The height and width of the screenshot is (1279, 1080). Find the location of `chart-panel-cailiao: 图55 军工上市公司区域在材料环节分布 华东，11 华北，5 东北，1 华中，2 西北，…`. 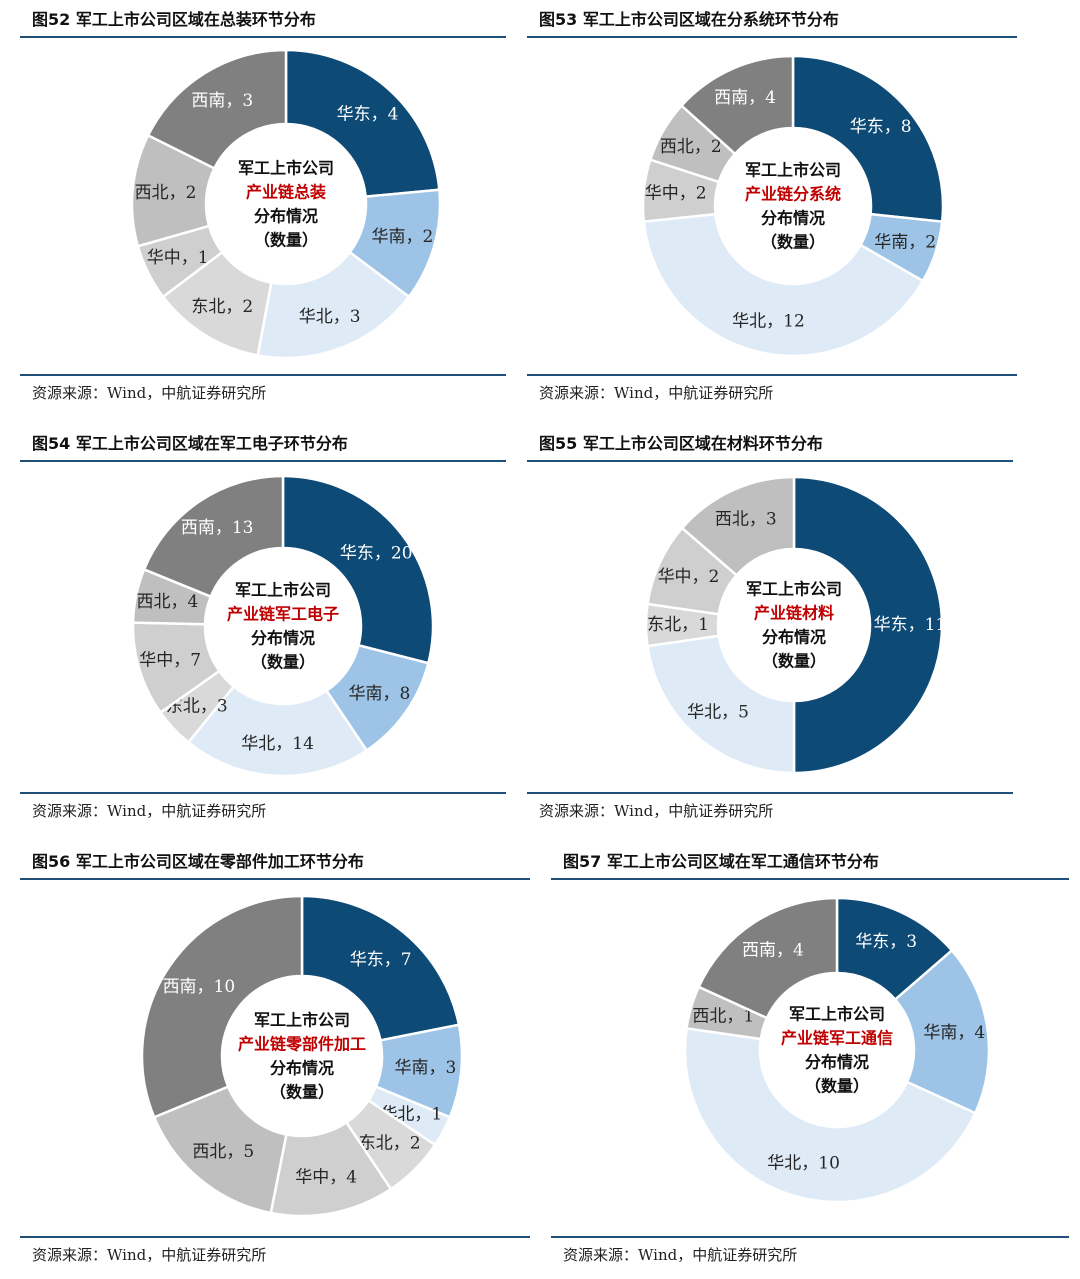

chart-panel-cailiao: 图55 军工上市公司区域在材料环节分布 华东，11 华北，5 东北，1 华中，2 西北，… is located at coordinates (770, 629).